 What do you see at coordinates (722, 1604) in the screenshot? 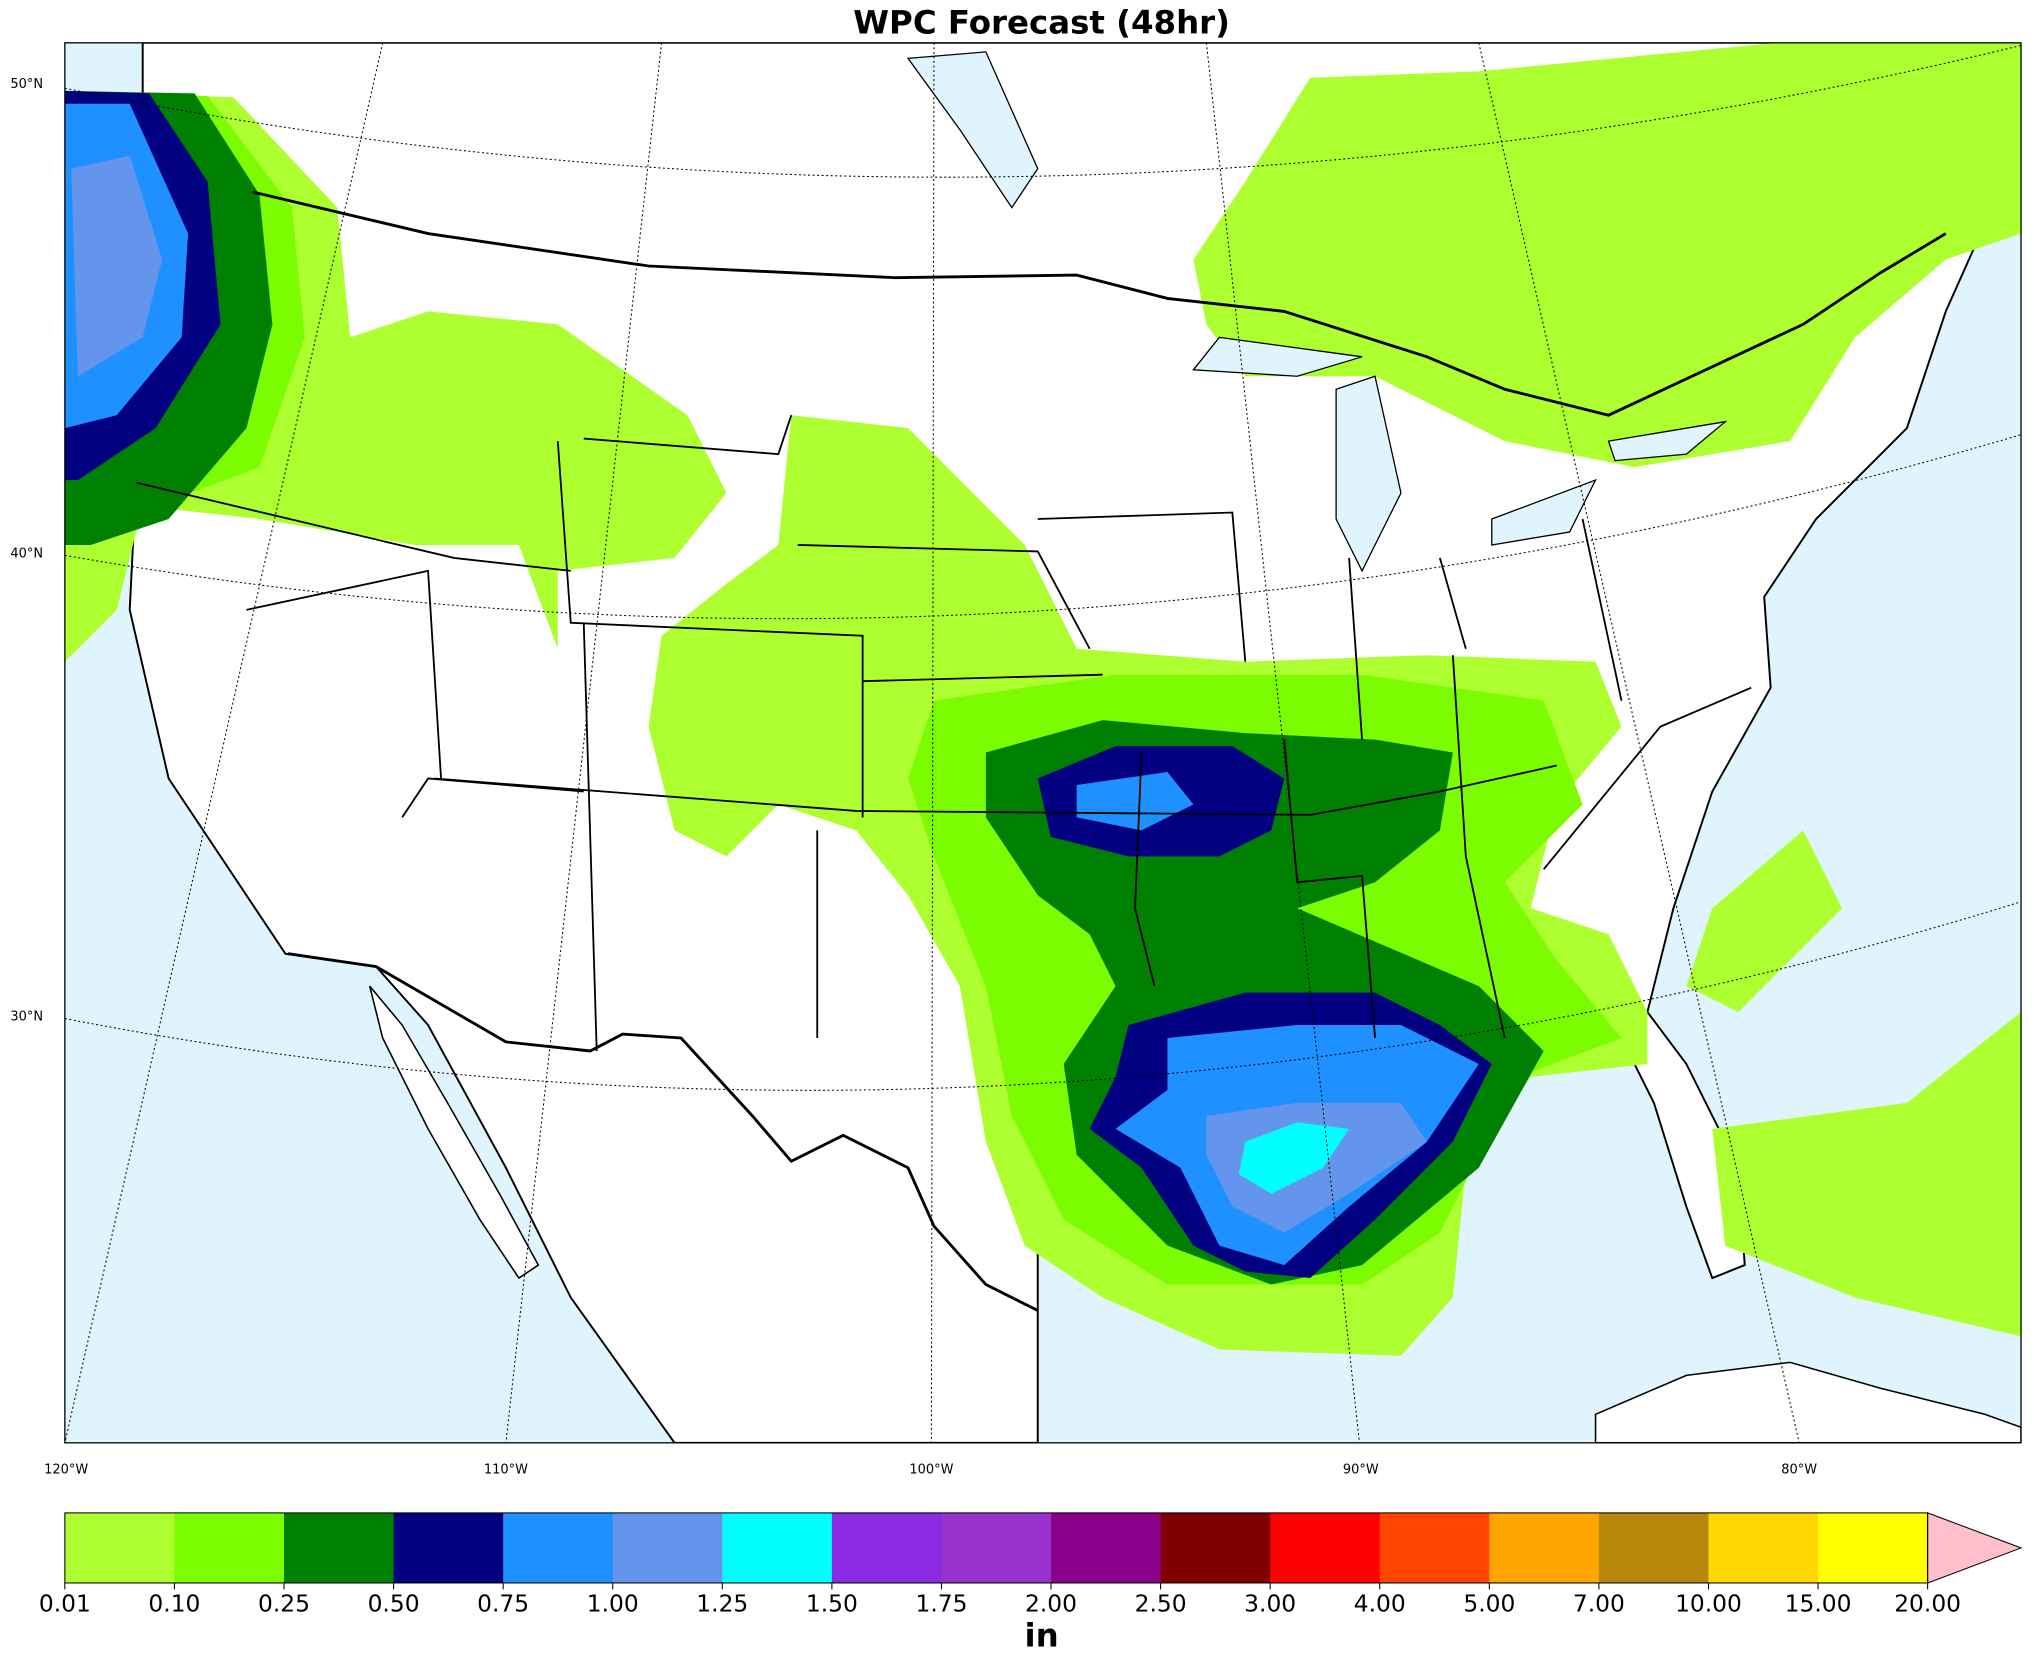
I see `colorbar-tick-label: 1.25` at bounding box center [722, 1604].